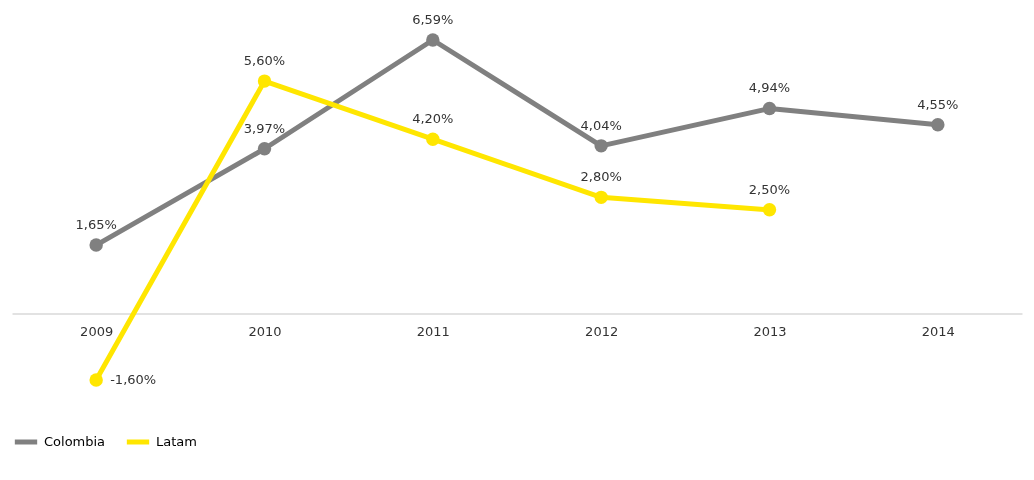 Image resolution: width=1034 pixels, height=480 pixels. Describe the element at coordinates (938, 104) in the screenshot. I see `data-label: 4,55%` at that location.